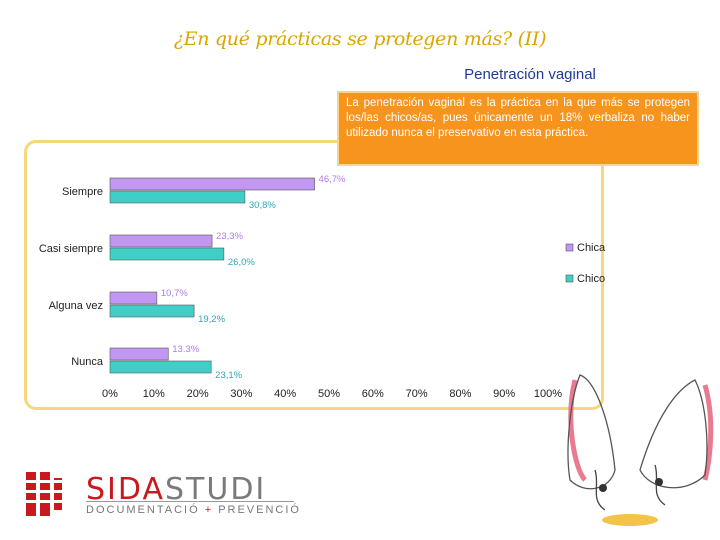  Describe the element at coordinates (504, 394) in the screenshot. I see `x-tick-label: 90%` at that location.